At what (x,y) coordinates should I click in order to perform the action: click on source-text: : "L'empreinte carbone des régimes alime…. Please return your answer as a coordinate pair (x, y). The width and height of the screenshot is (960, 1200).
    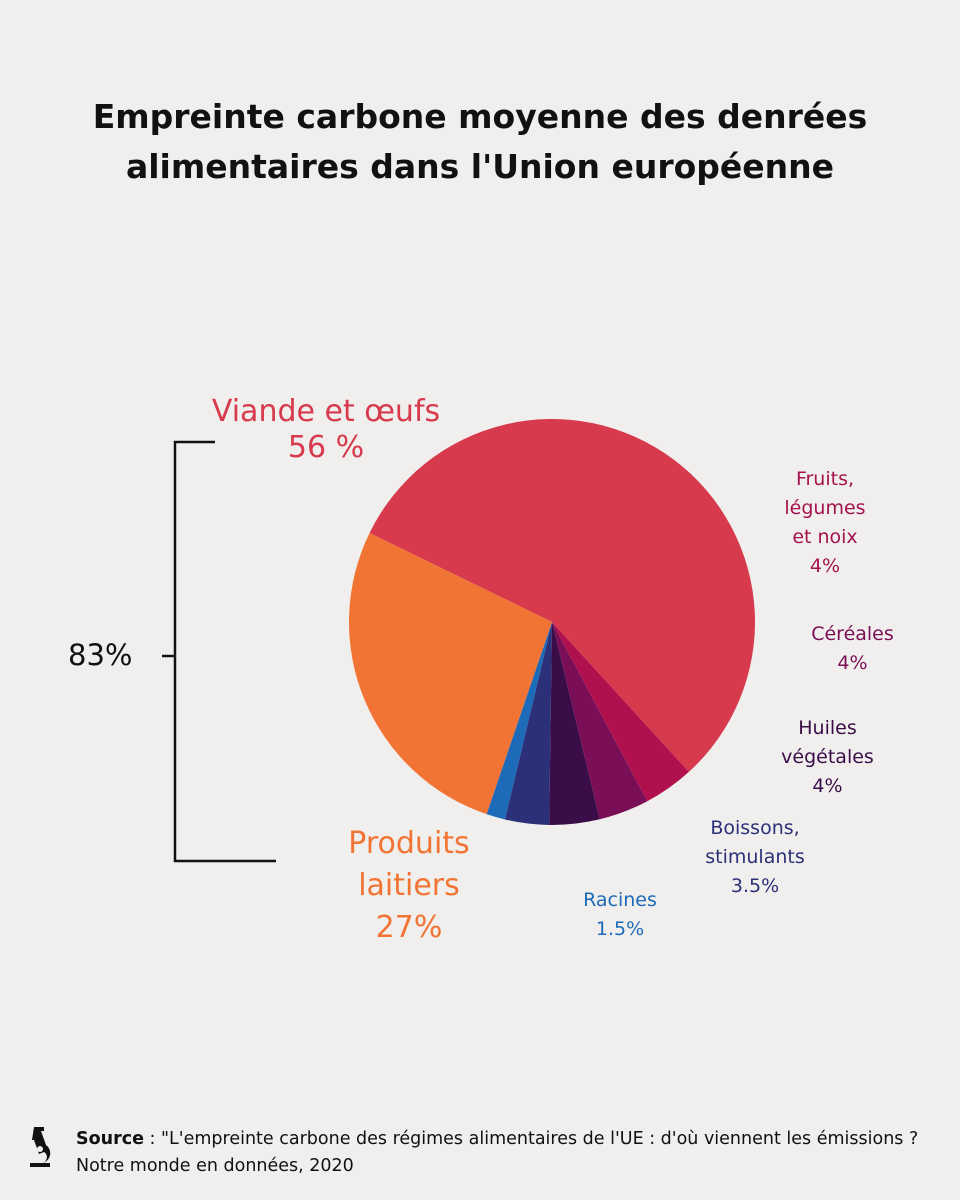
    Looking at the image, I should click on (497, 1152).